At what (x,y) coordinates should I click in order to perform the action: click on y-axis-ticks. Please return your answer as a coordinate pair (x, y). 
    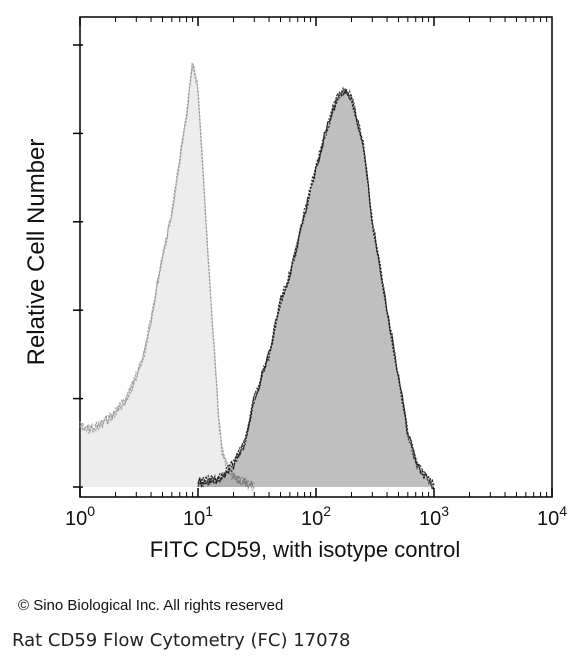
    Looking at the image, I should click on (78, 266).